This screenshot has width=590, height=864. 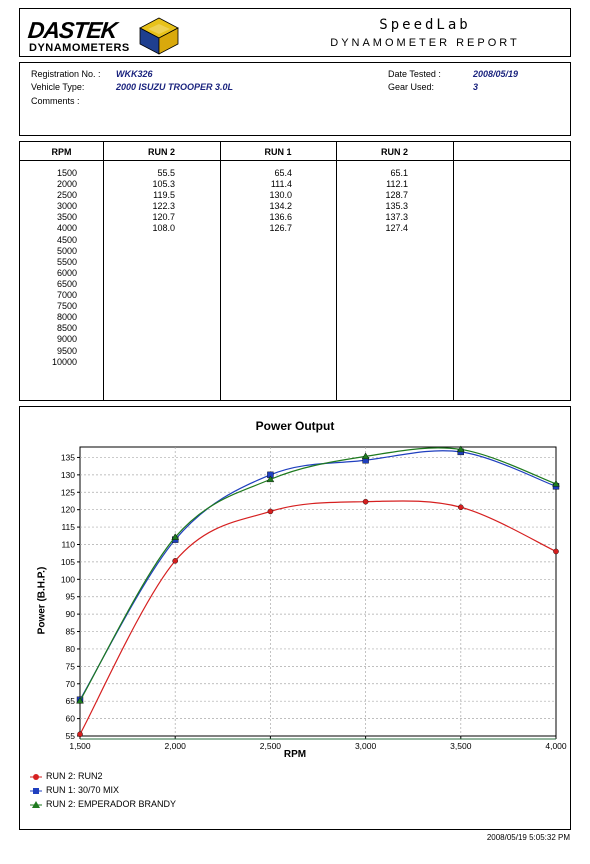 I want to click on y-tick-label: 115, so click(x=68, y=527).